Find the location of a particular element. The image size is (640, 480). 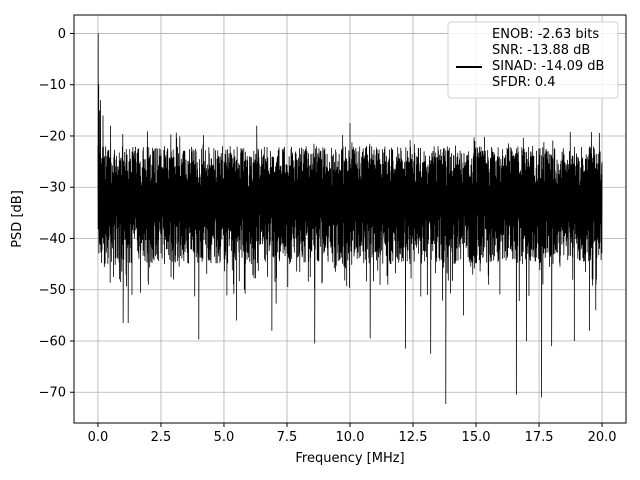

x-axis-ticks: 0.0 2.5 5.0 7.5 10.0 12.5 15.0 17.5 20.0 is located at coordinates (352, 434).